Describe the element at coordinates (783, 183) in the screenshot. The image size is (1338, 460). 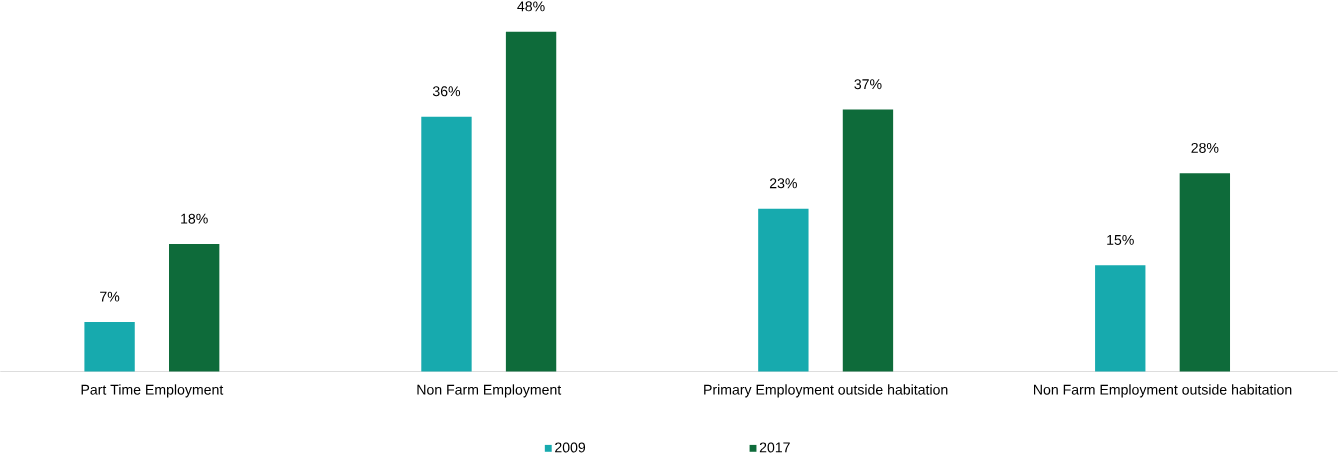
I see `data-label: 23%` at that location.